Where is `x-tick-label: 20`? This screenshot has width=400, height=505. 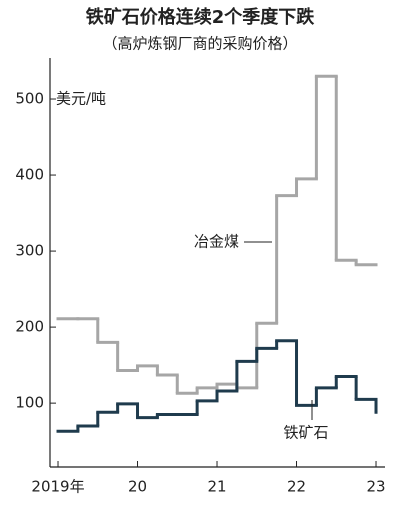 x-tick-label: 20 is located at coordinates (137, 487).